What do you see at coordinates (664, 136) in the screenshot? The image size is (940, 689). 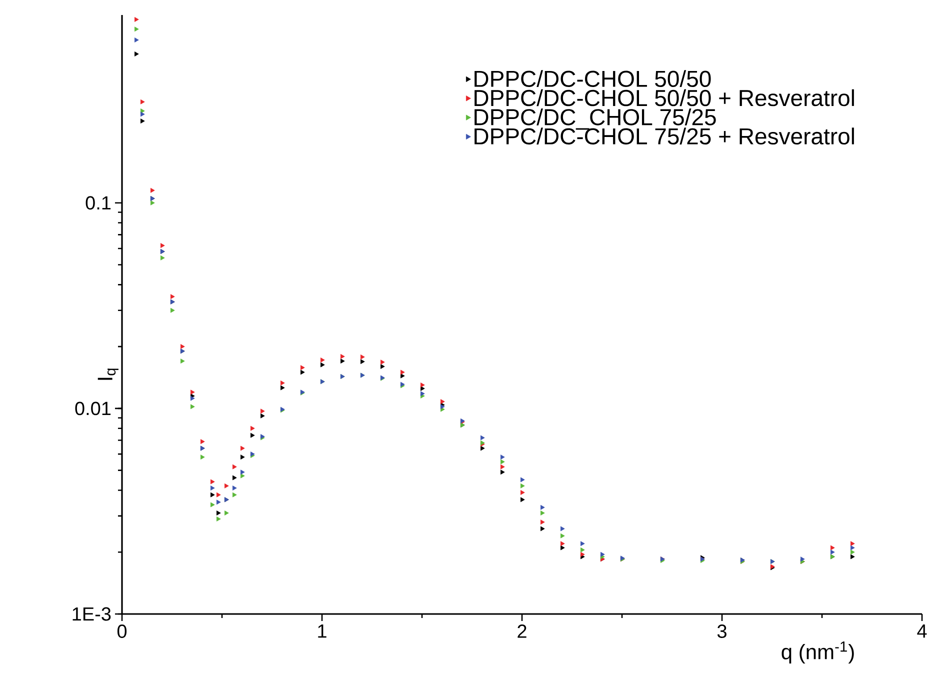 I see `legend-label: DPPC/DC-CHOL 75/25 + Resveratrol` at bounding box center [664, 136].